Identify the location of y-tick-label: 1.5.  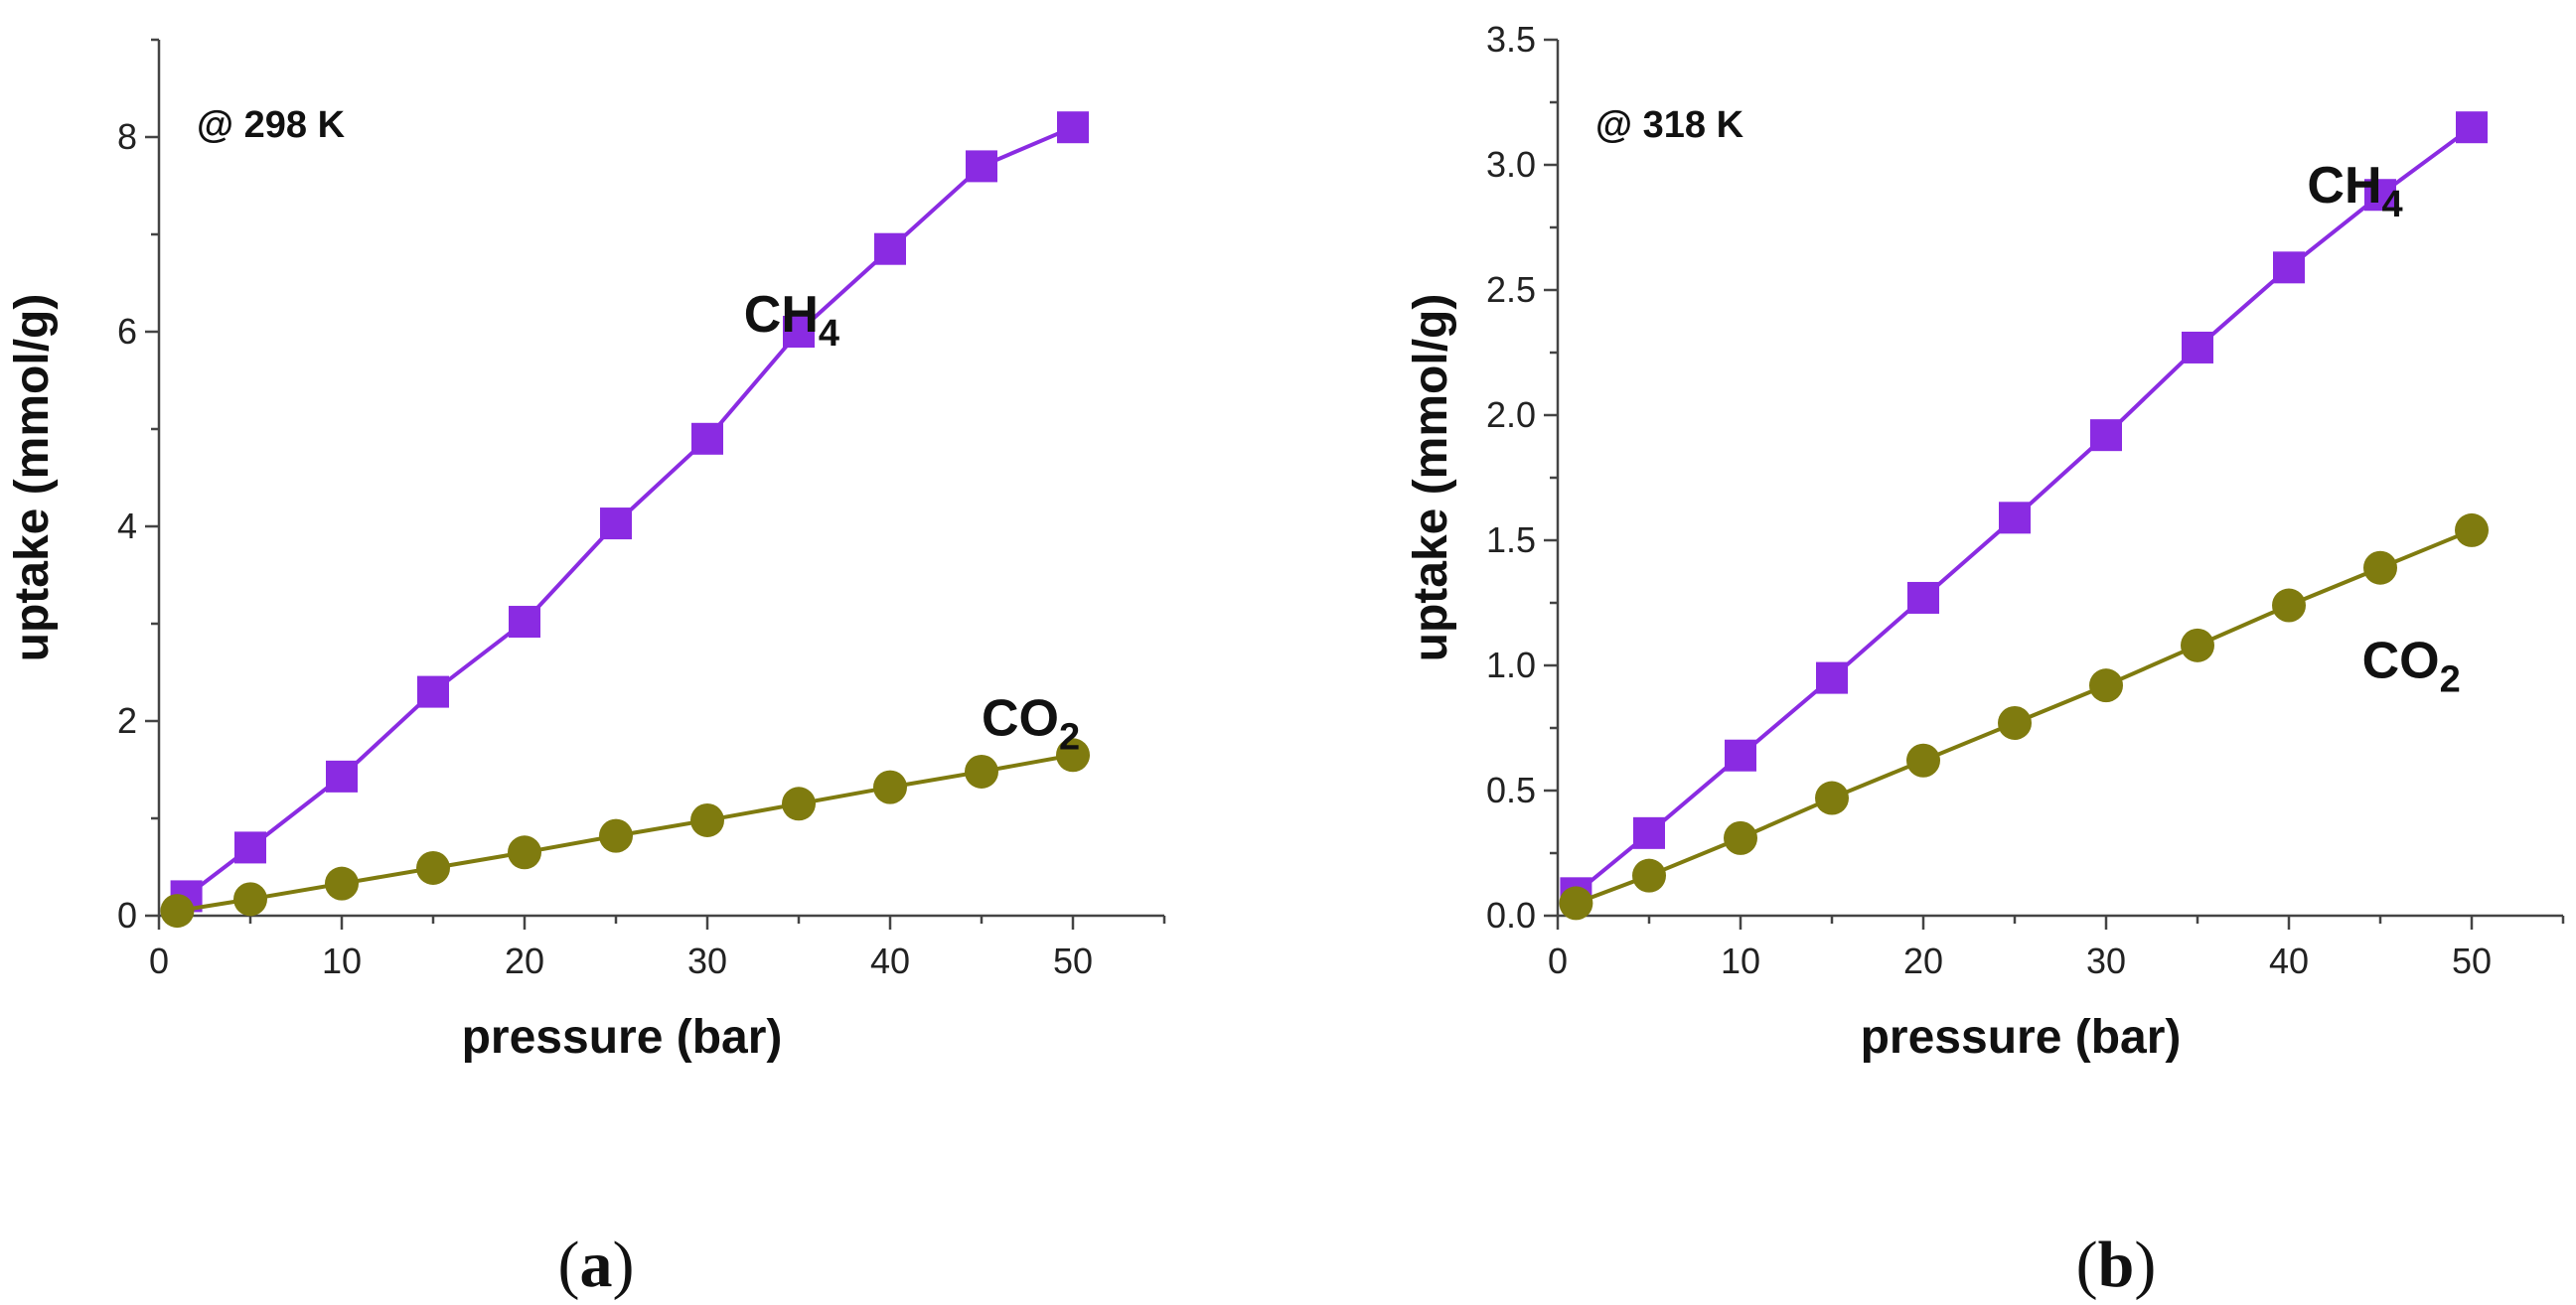
(1511, 539).